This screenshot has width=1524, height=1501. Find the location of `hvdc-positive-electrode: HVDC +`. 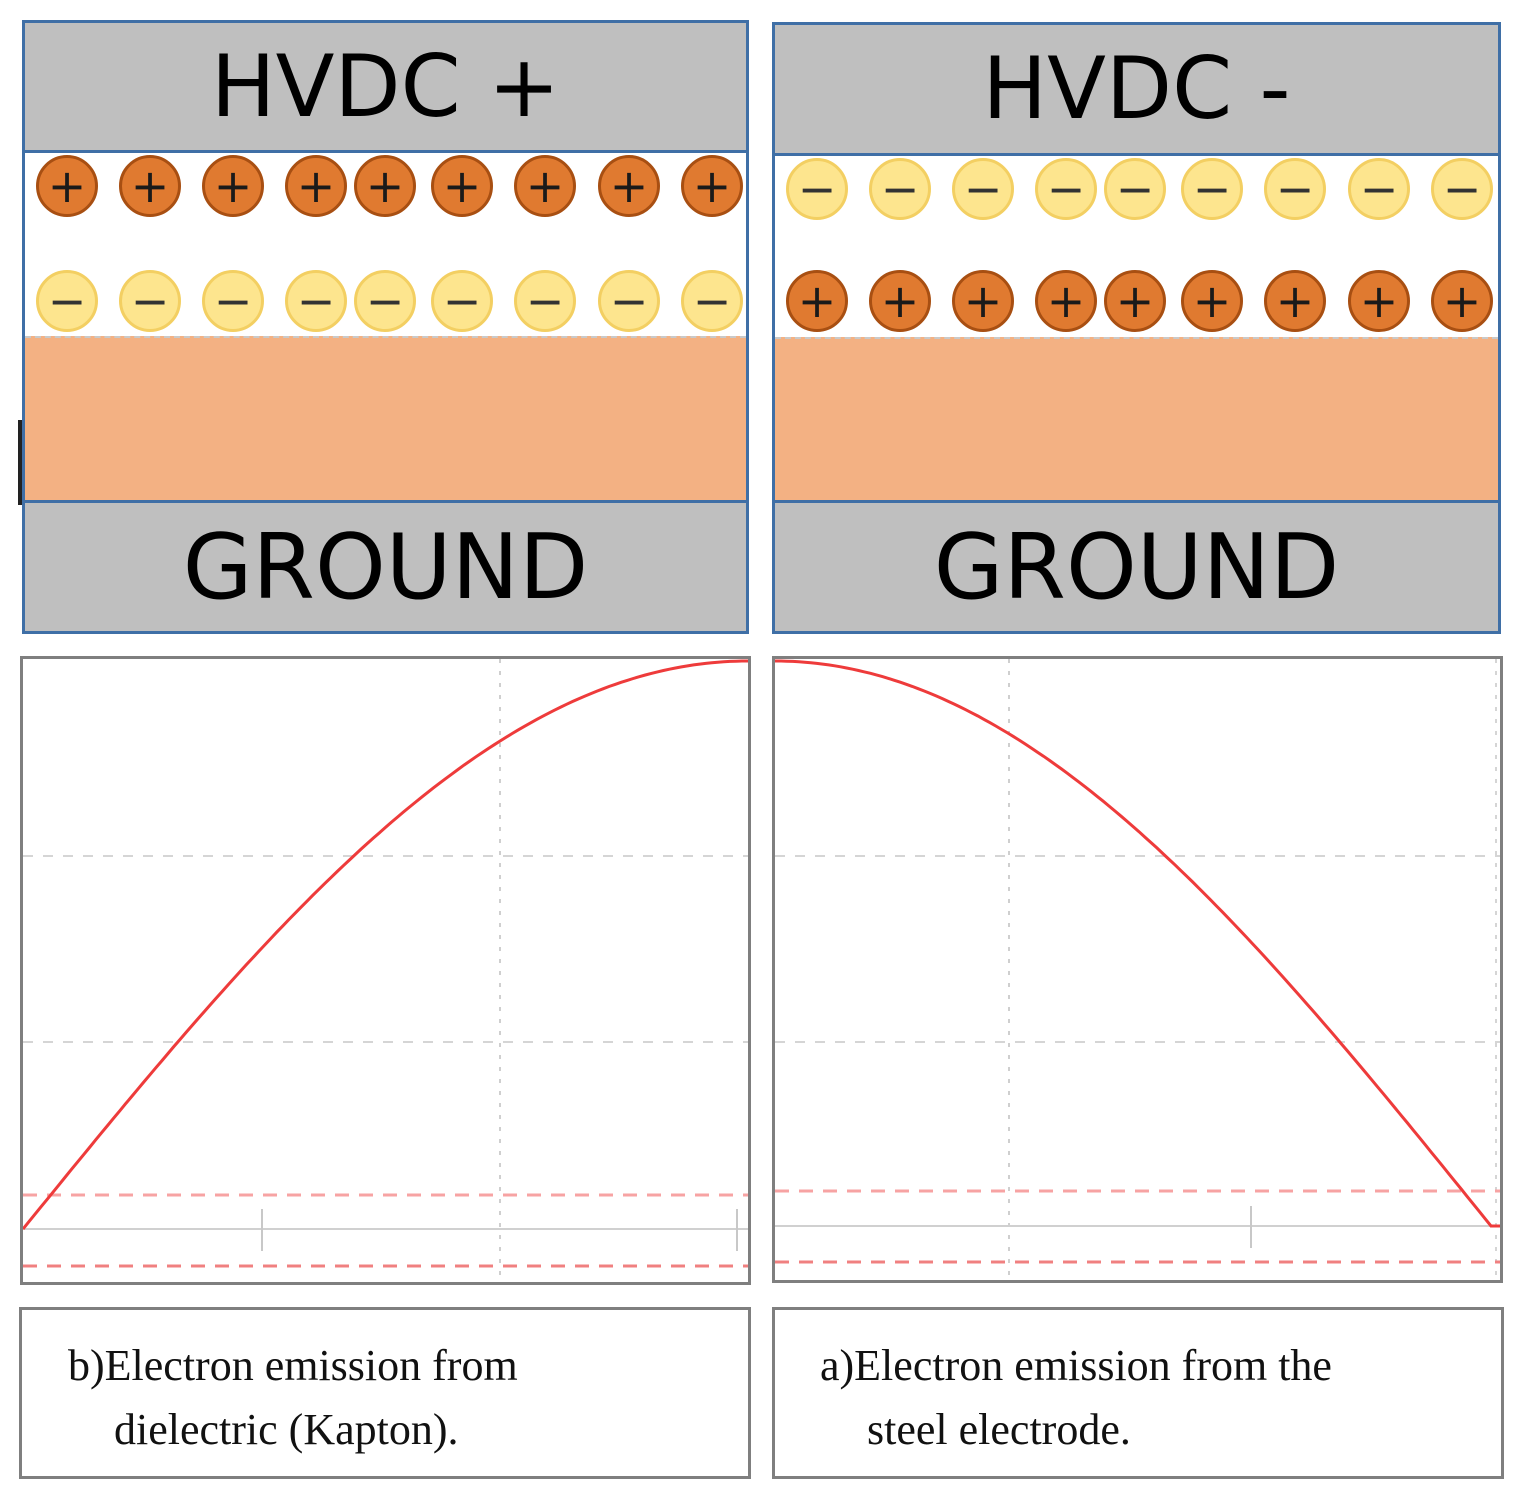

hvdc-positive-electrode: HVDC + is located at coordinates (385, 88).